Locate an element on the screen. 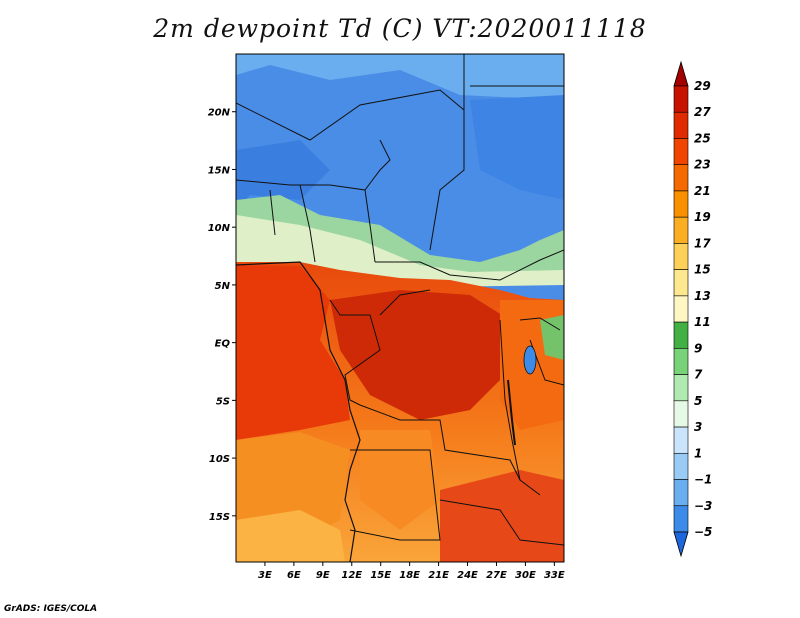 This screenshot has width=800, height=618. colorbar-label: 27 is located at coordinates (702, 112).